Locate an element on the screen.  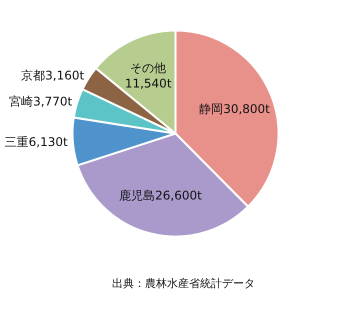
slice-label: 鹿児島26,600t is located at coordinates (160, 195).